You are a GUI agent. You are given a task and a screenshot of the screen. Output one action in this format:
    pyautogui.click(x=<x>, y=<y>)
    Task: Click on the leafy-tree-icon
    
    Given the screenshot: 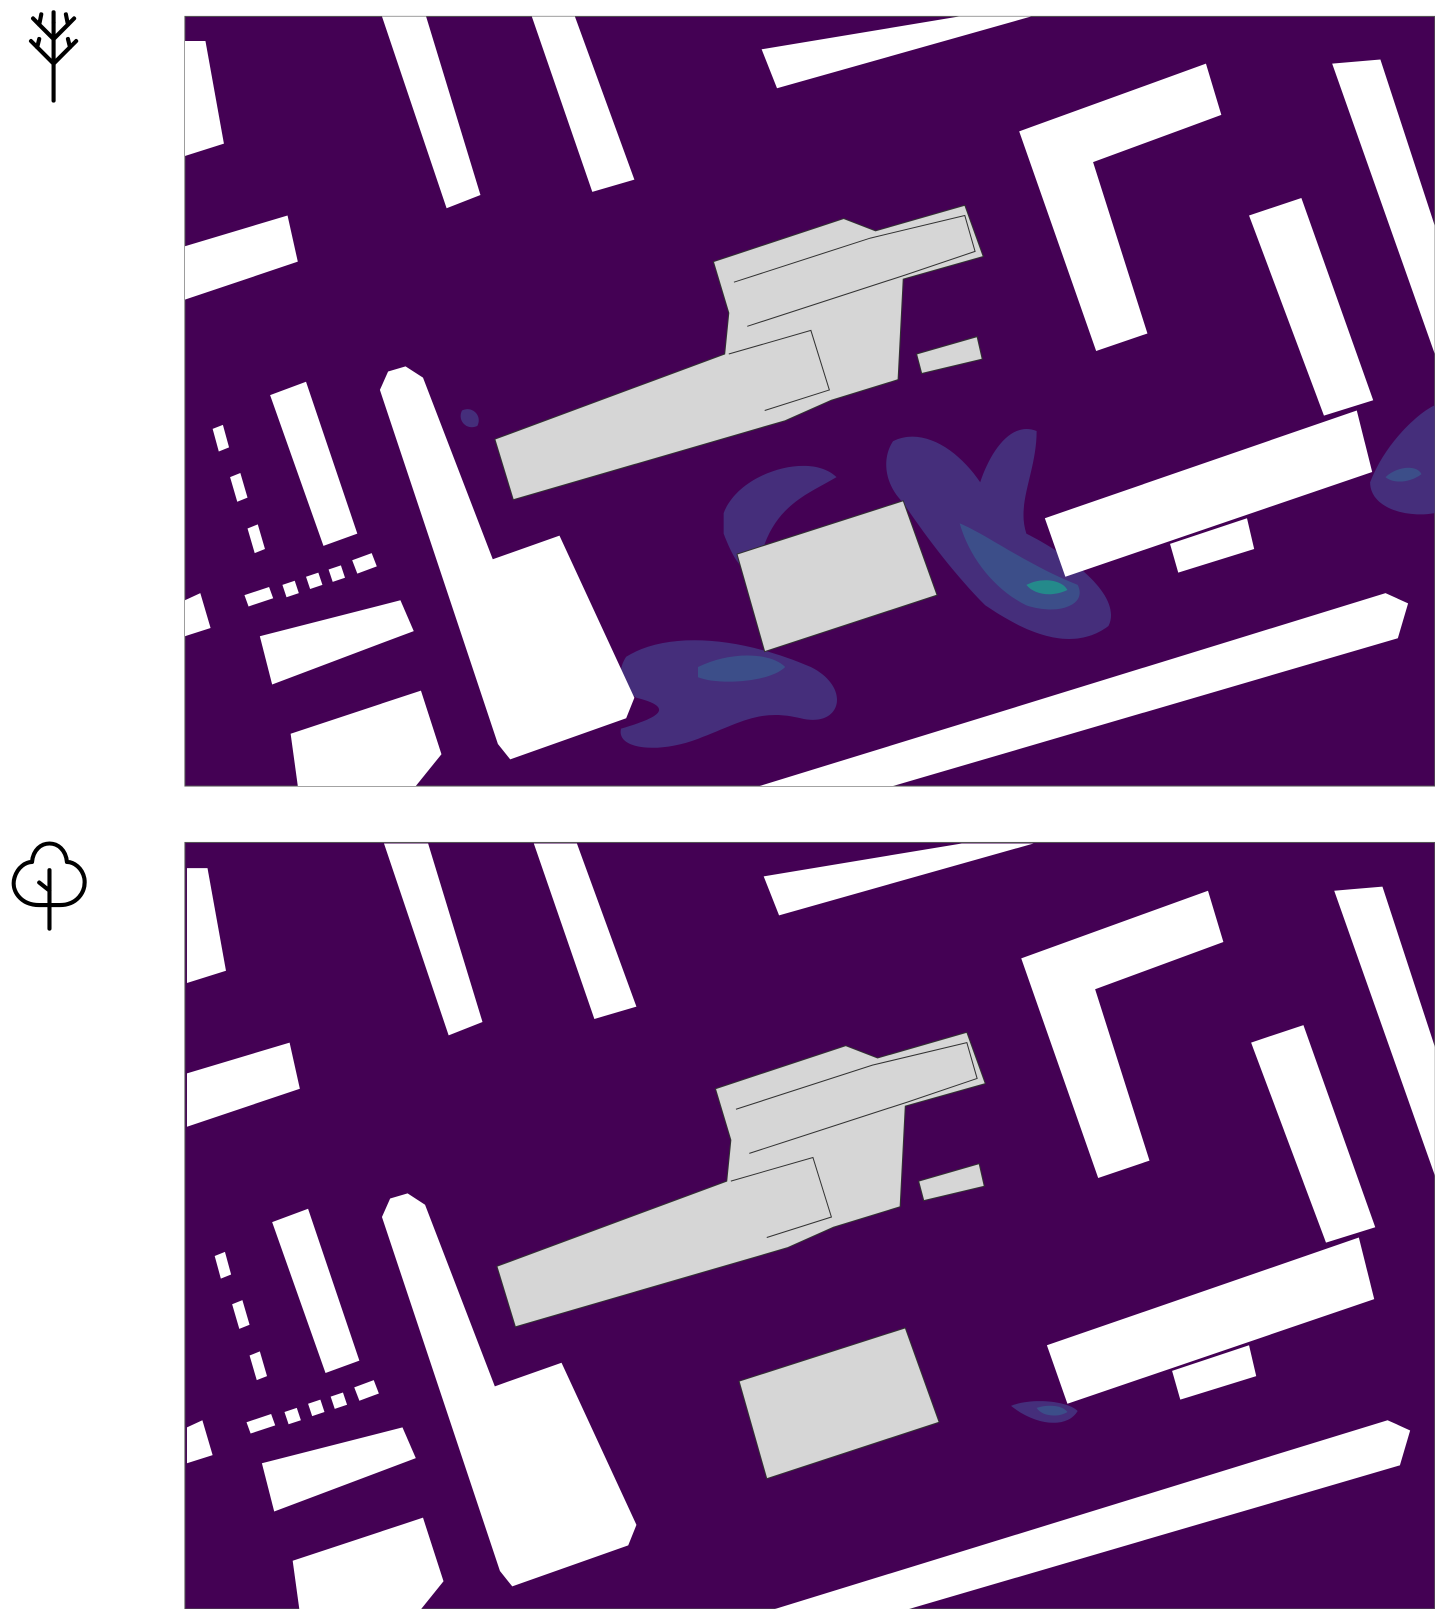 What is the action you would take?
    pyautogui.click(x=49, y=886)
    